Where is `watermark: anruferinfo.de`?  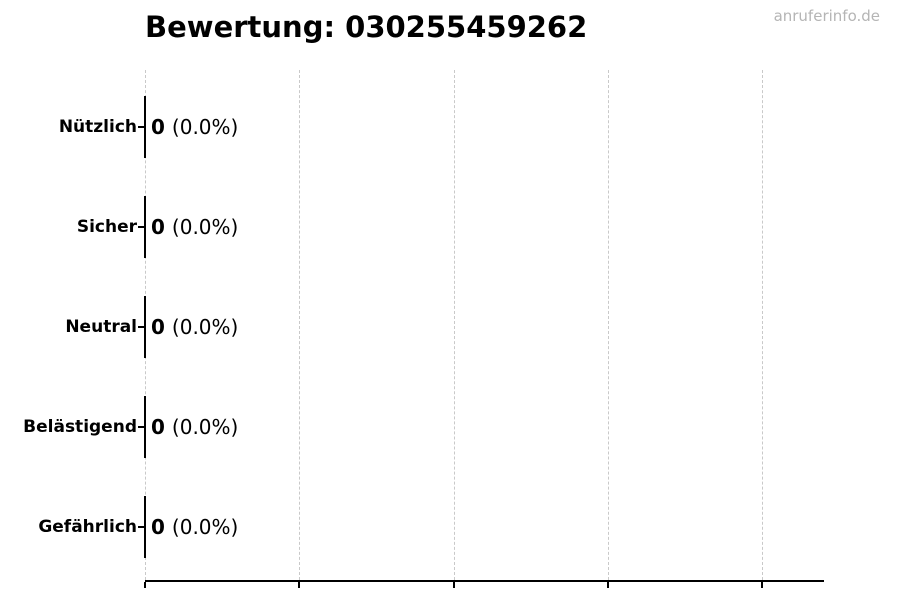
watermark: anruferinfo.de is located at coordinates (826, 16).